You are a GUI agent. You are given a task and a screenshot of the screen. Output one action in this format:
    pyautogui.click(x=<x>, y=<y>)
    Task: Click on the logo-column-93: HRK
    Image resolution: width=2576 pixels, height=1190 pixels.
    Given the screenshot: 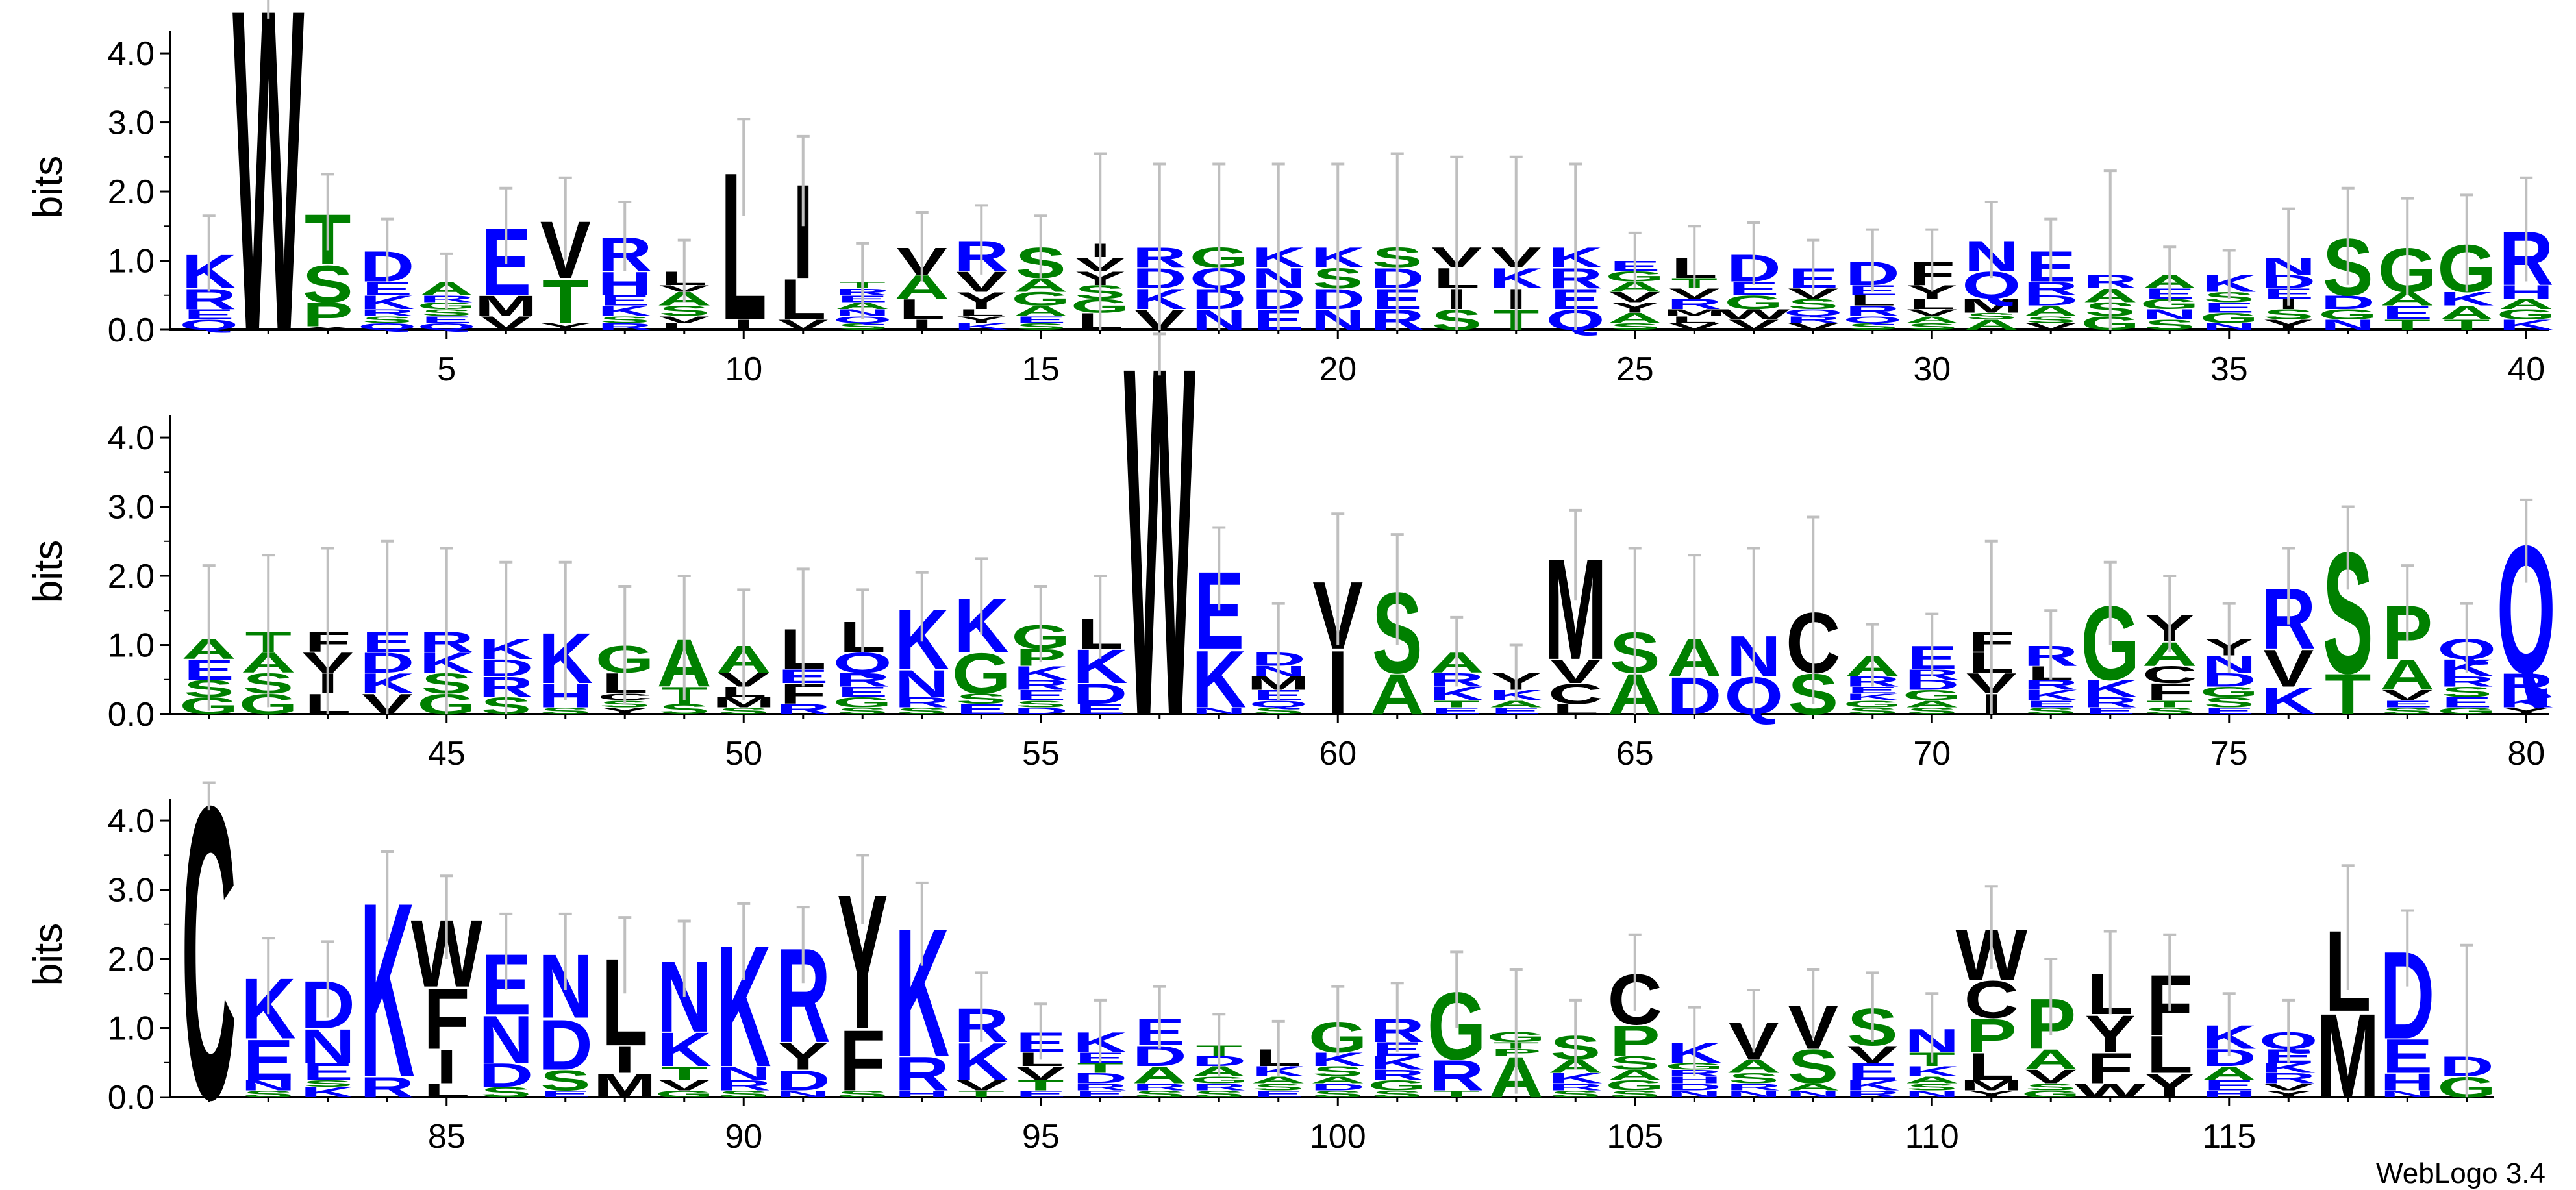 What is the action you would take?
    pyautogui.click(x=922, y=990)
    